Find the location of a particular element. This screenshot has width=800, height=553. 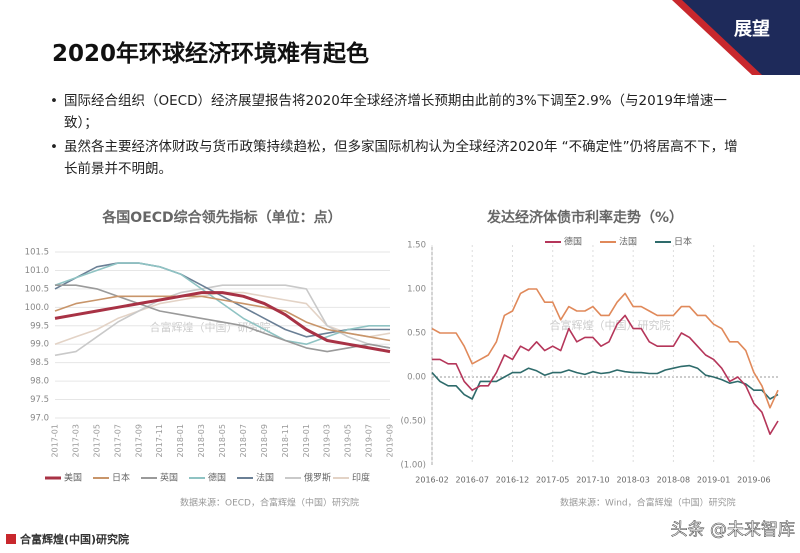

y-tick-label: 97.0 is located at coordinates (39, 419).